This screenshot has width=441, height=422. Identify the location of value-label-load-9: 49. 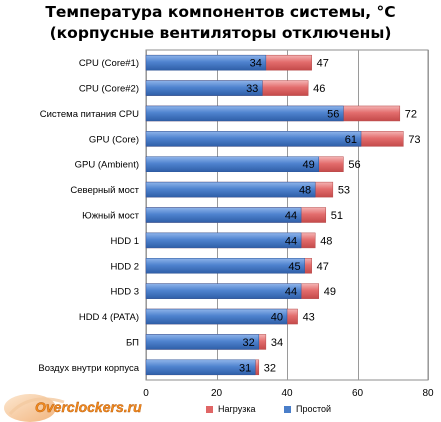
(330, 292).